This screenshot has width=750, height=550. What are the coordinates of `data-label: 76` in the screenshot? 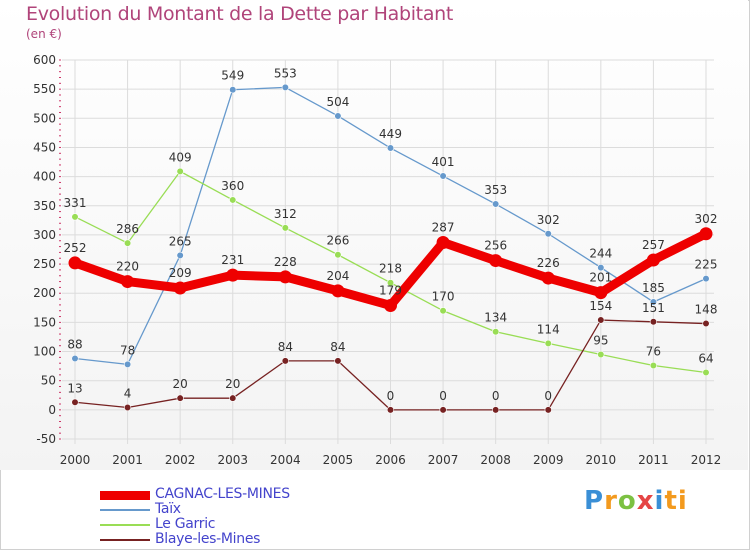 It's located at (653, 352).